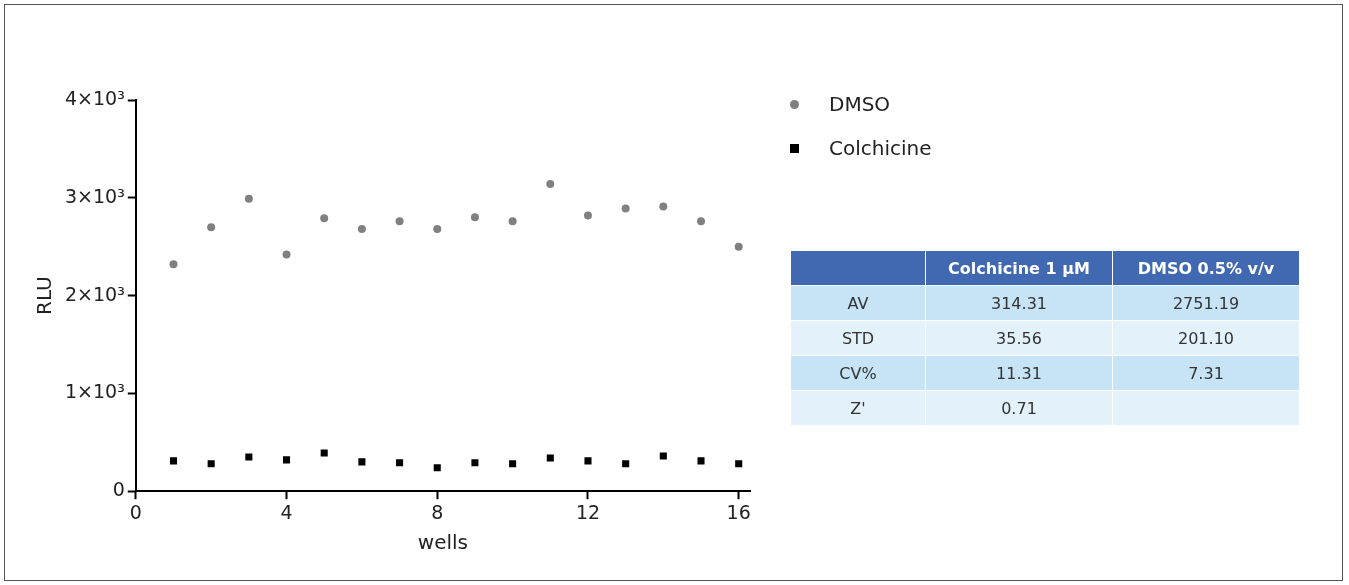 The width and height of the screenshot is (1349, 585). I want to click on y-tick-label: 0, so click(118, 489).